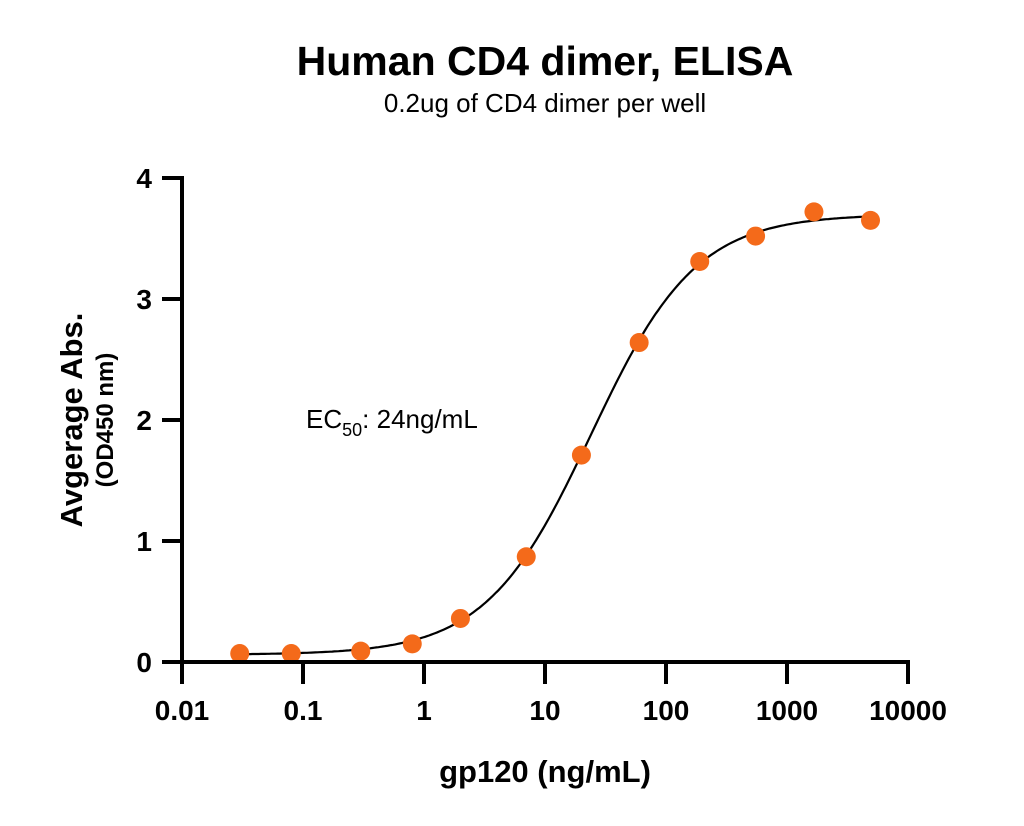 The image size is (1024, 826). Describe the element at coordinates (908, 710) in the screenshot. I see `x-tick-label: 10000` at that location.